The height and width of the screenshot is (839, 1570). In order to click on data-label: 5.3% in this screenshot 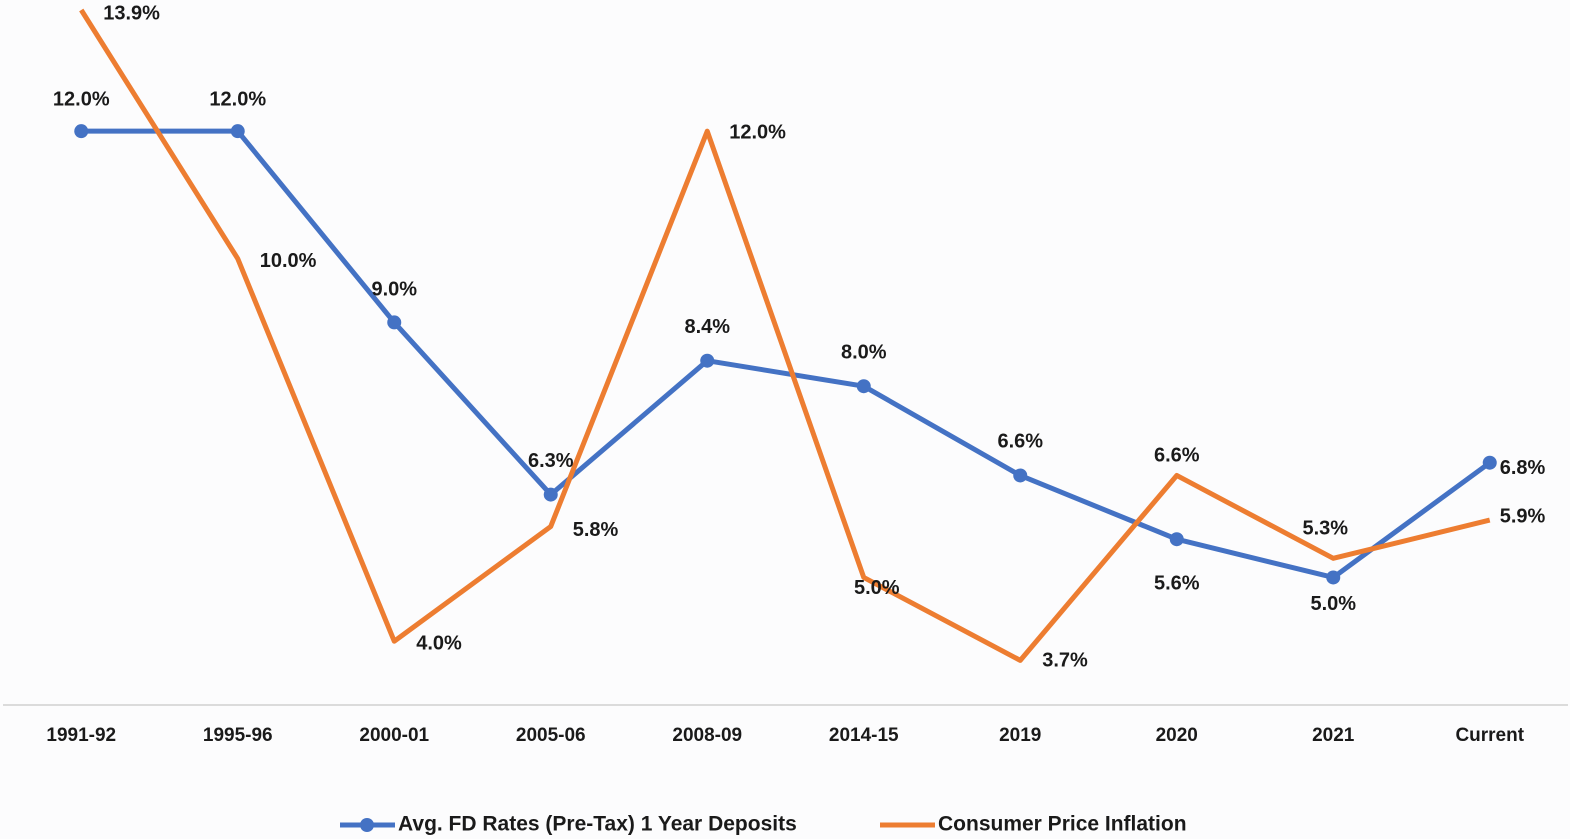, I will do `click(1325, 529)`.